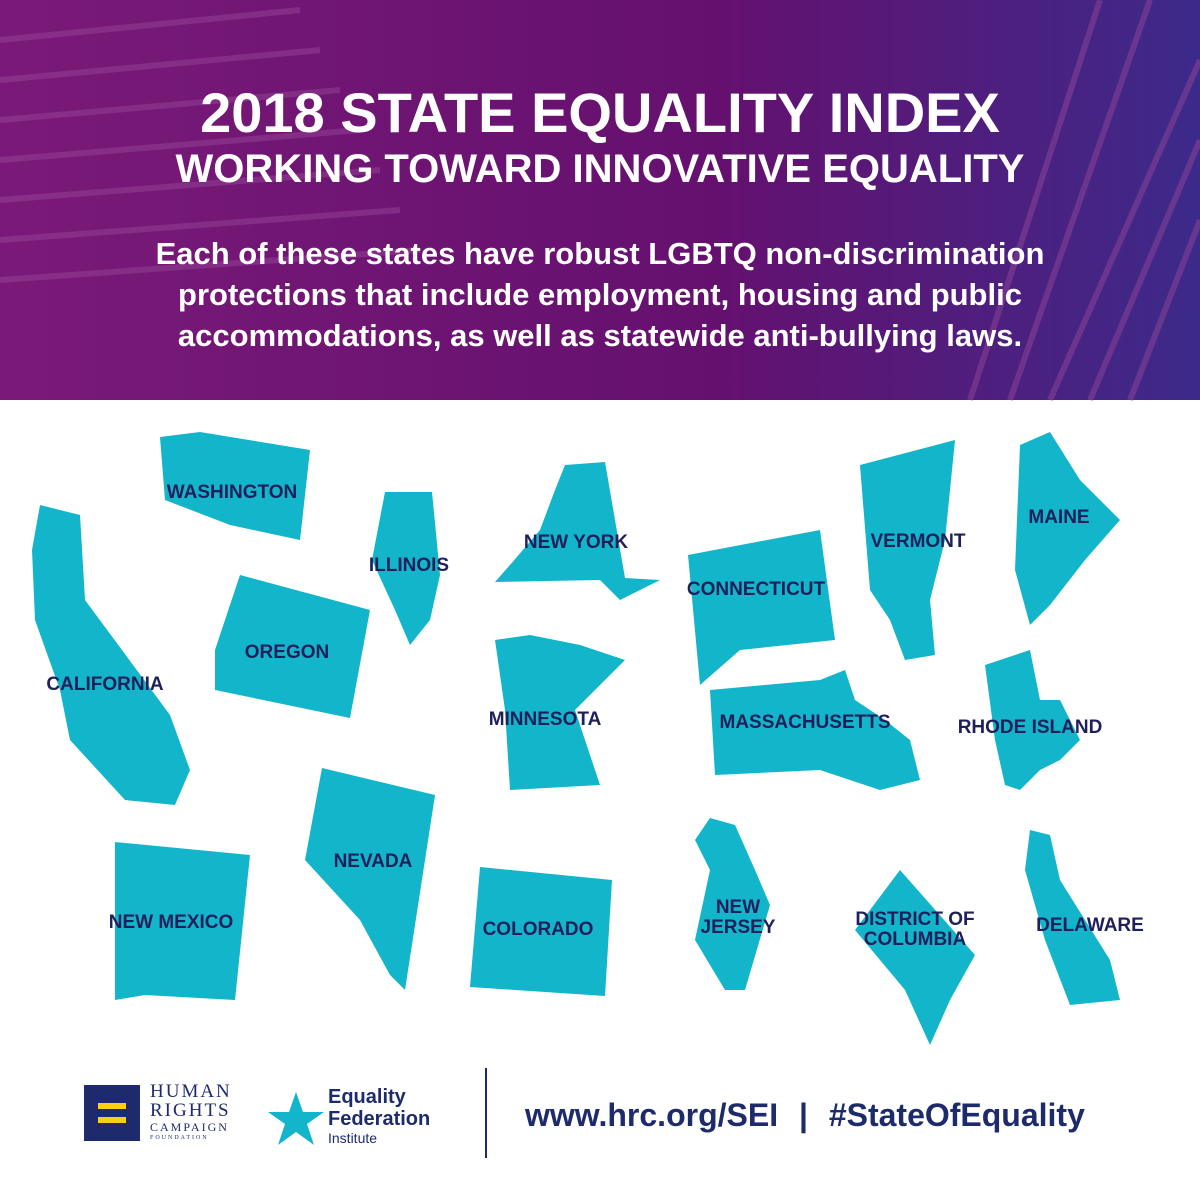 The image size is (1200, 1200). I want to click on efi-logo-text: Equality Federation Institute, so click(379, 1116).